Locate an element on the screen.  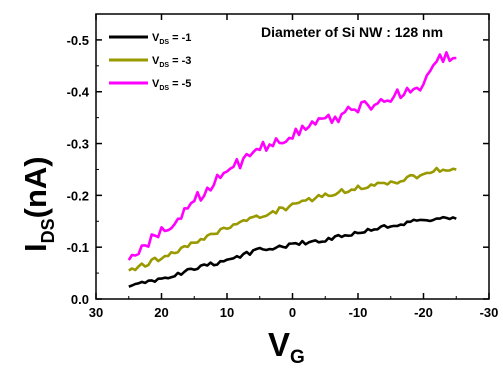
y-tick-label: 0.0 is located at coordinates (80, 299).